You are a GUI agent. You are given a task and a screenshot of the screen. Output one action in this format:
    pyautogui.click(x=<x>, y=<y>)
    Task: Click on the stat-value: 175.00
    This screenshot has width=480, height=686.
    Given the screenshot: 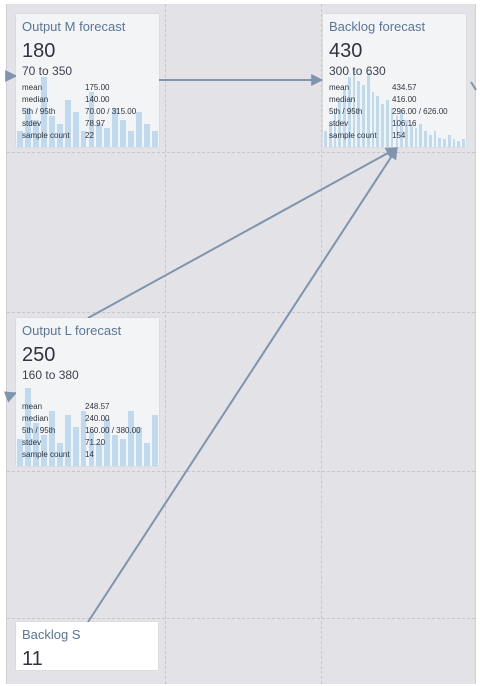 What is the action you would take?
    pyautogui.click(x=97, y=87)
    